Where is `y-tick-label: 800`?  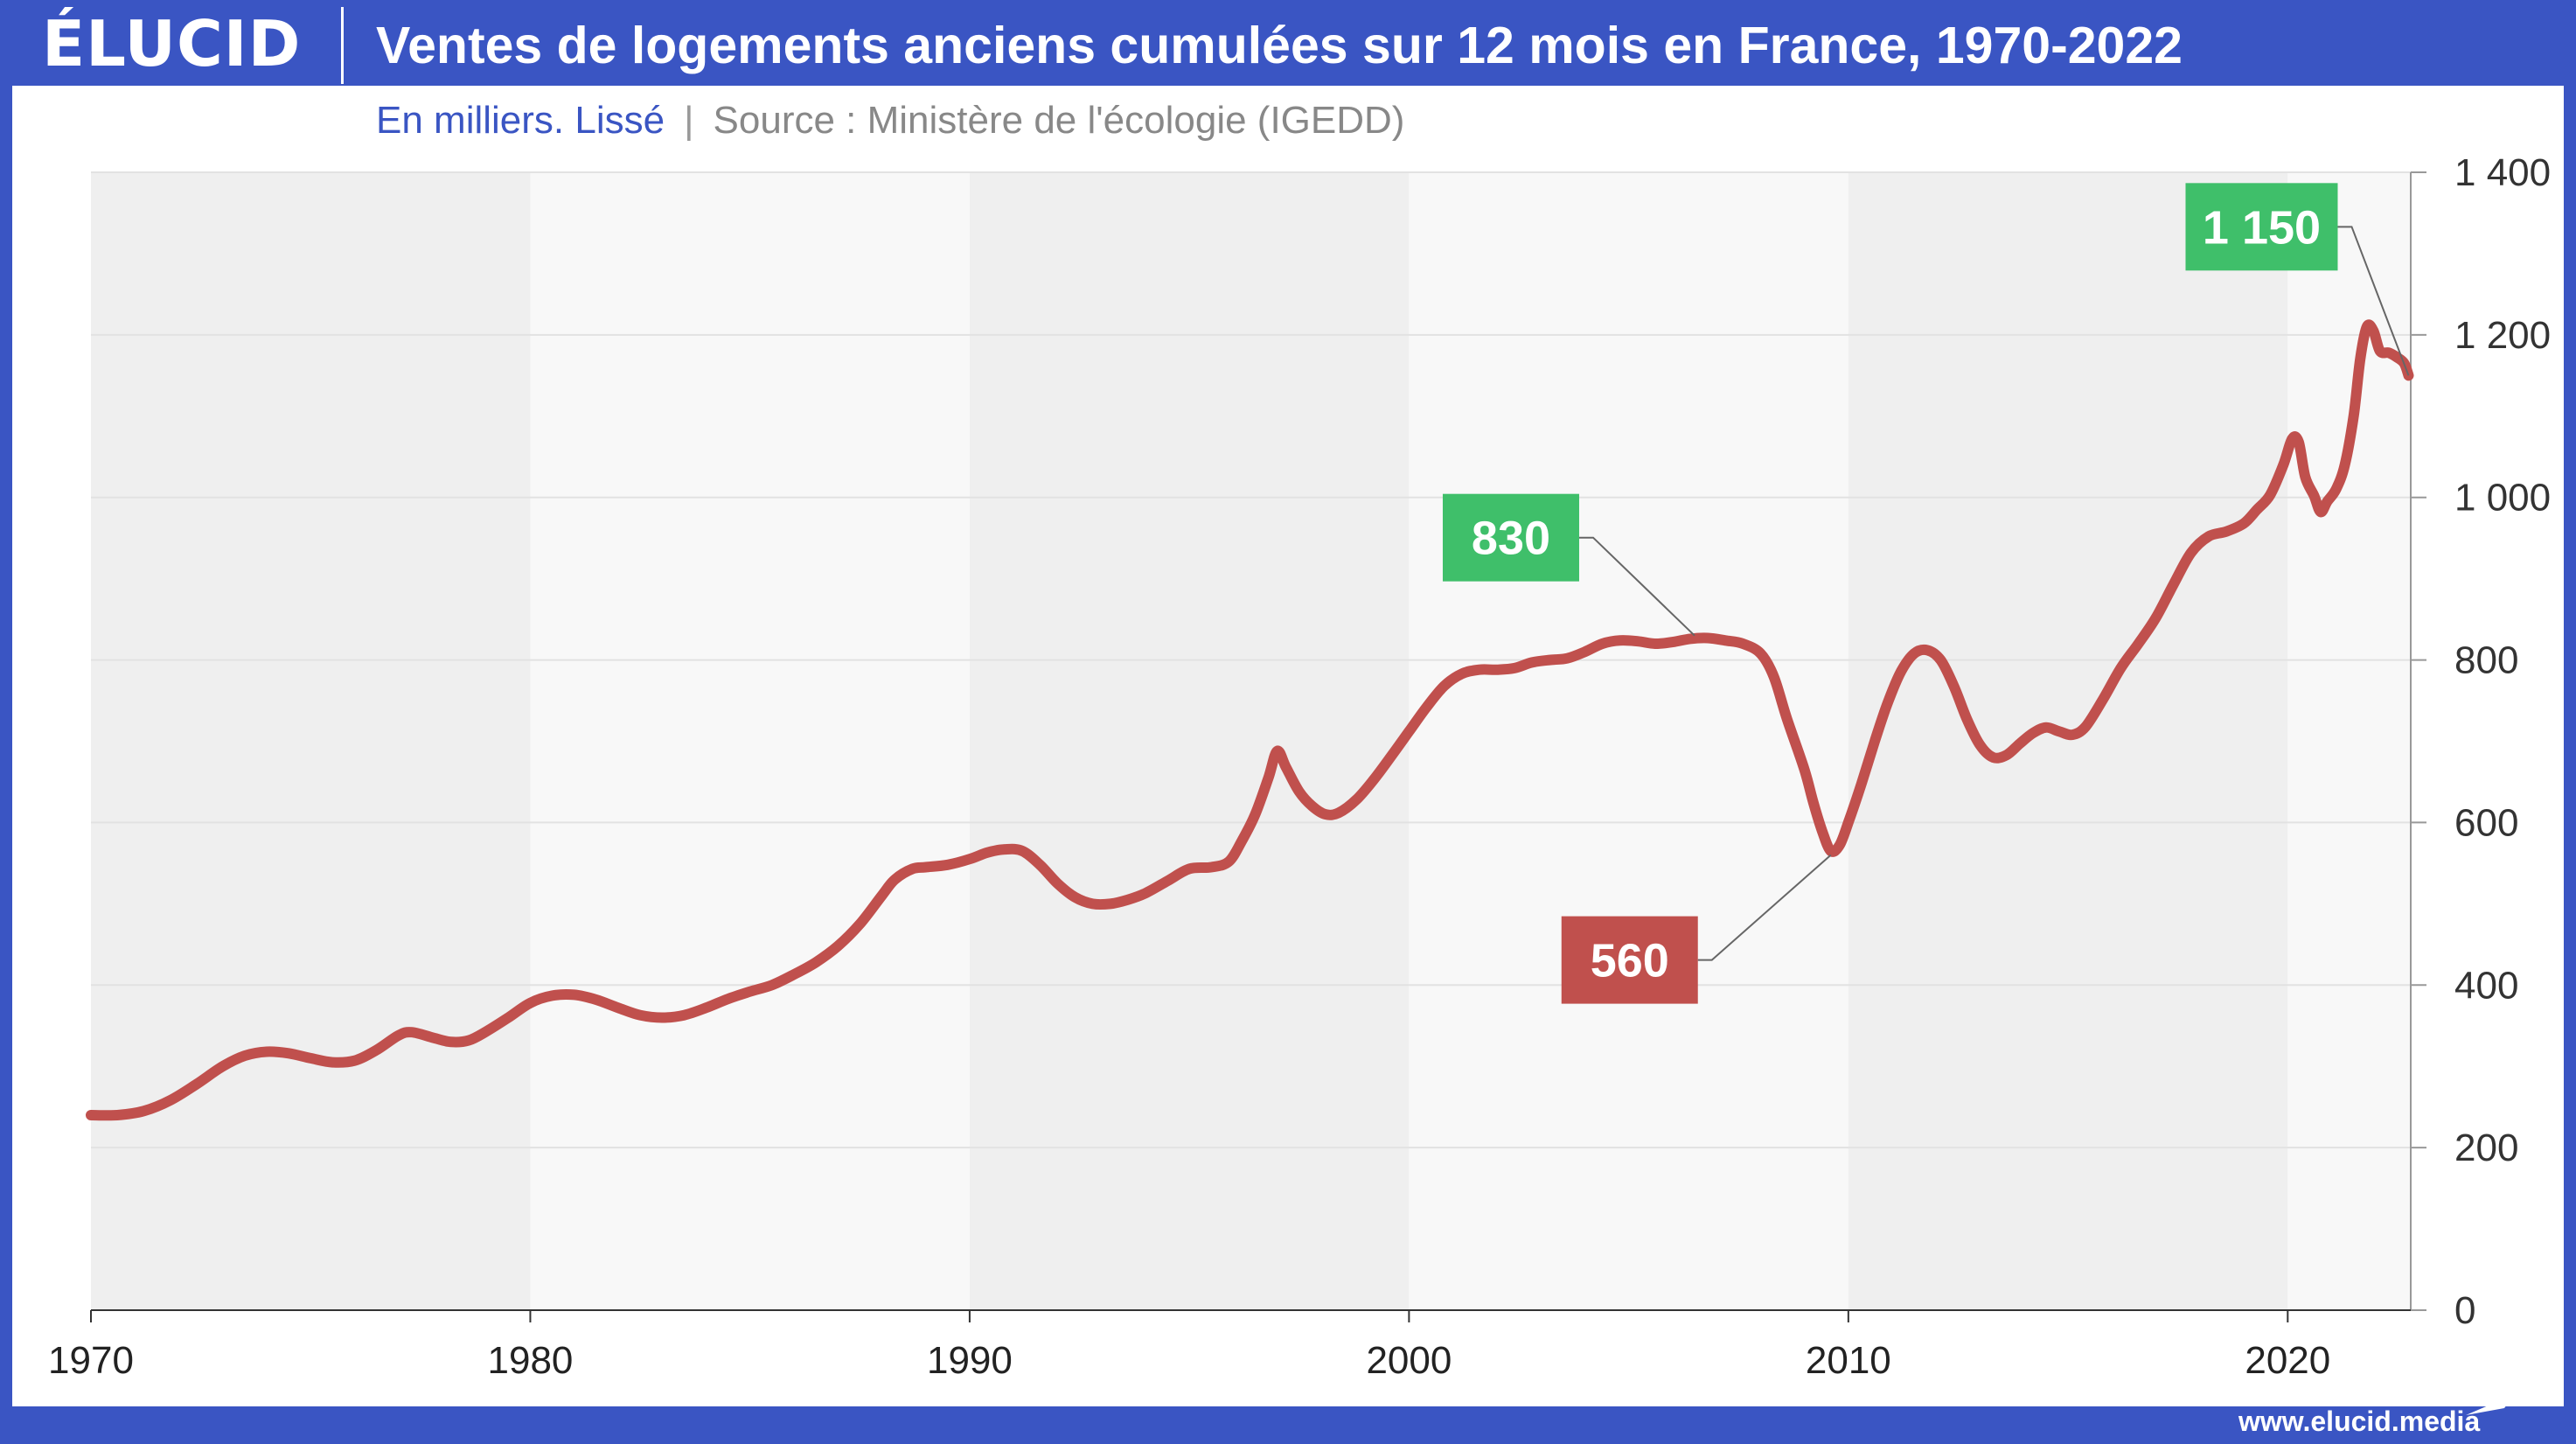 y-tick-label: 800 is located at coordinates (2486, 661).